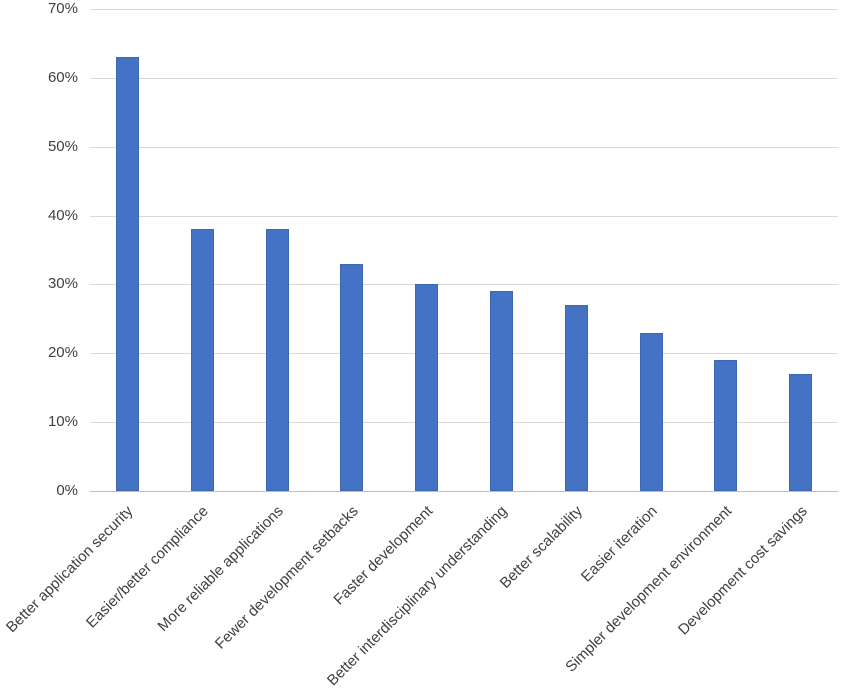 This screenshot has width=846, height=690. I want to click on x-tick-label: Simpler development environment, so click(649, 589).